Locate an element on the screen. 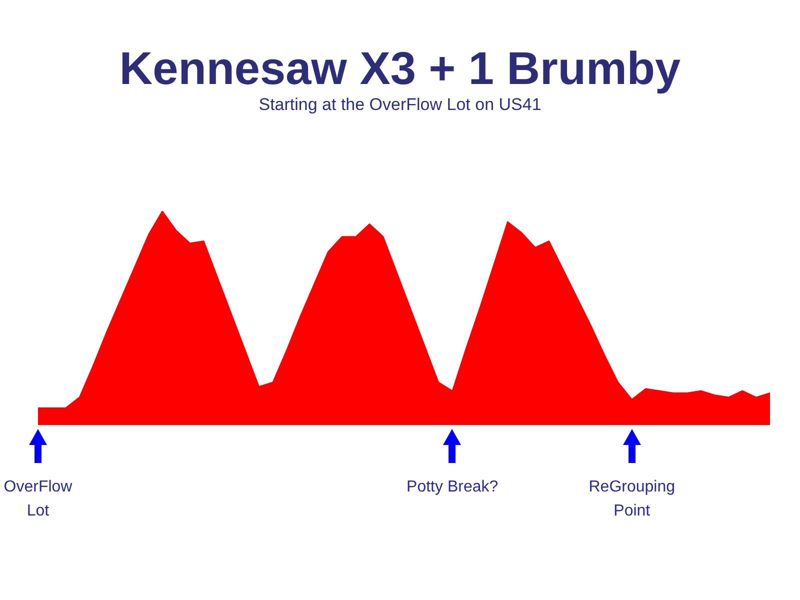 Image resolution: width=800 pixels, height=600 pixels. x-tick-label: Potty Break? is located at coordinates (452, 487).